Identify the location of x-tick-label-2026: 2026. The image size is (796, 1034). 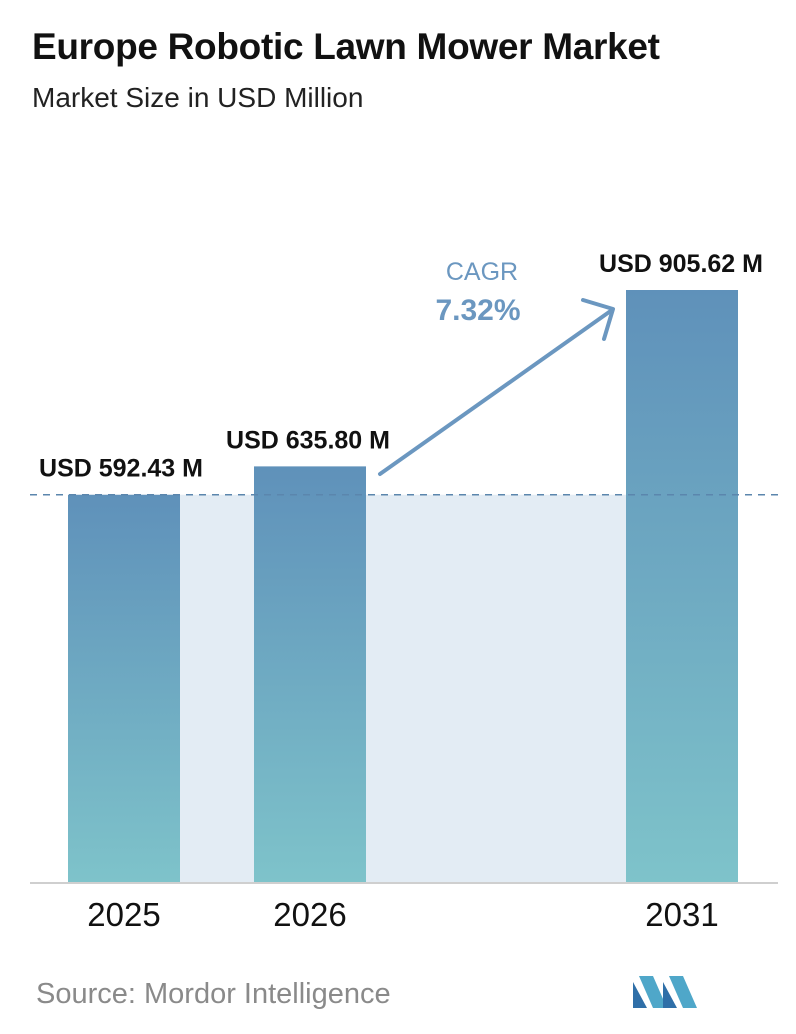
(309, 914).